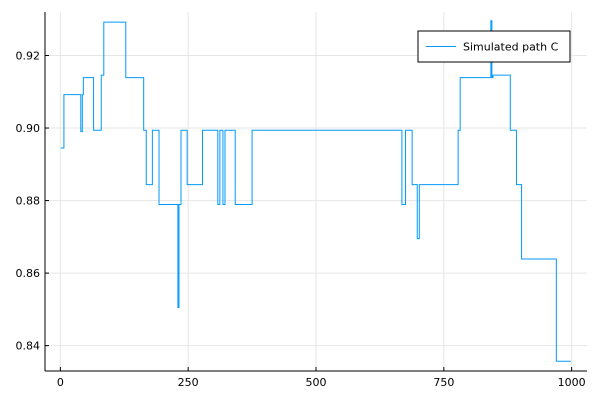  Describe the element at coordinates (188, 382) in the screenshot. I see `x-tick-label: 250` at that location.